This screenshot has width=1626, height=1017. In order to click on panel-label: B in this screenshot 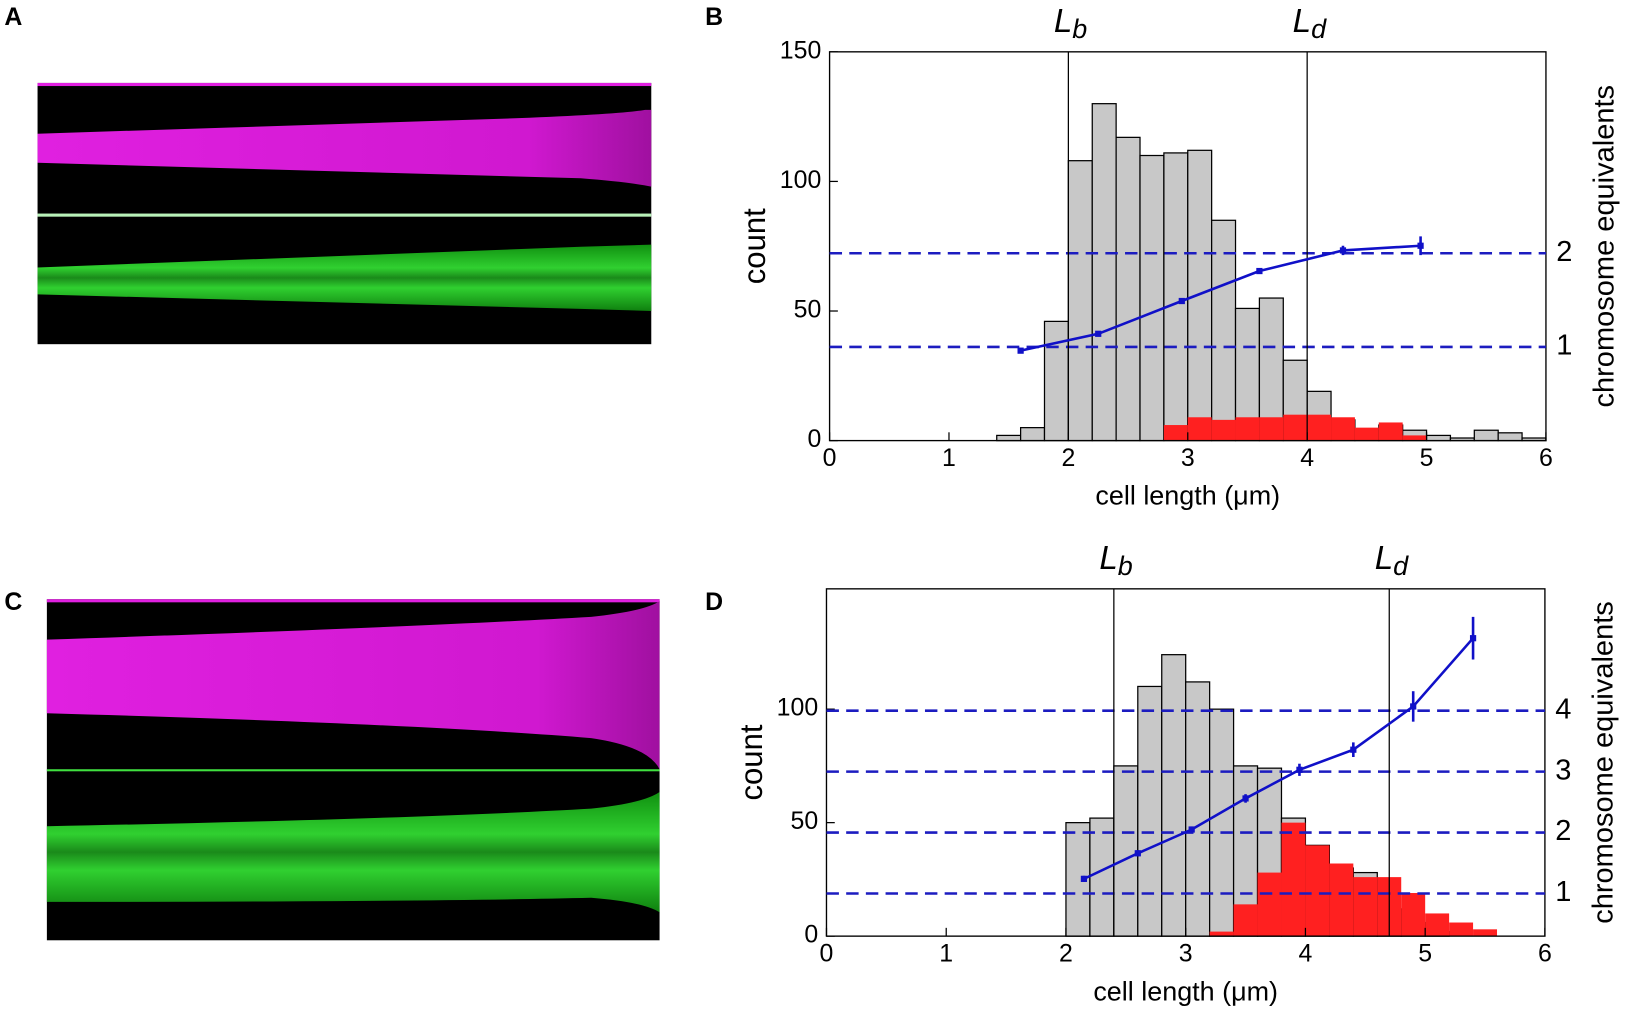, I will do `click(714, 17)`.